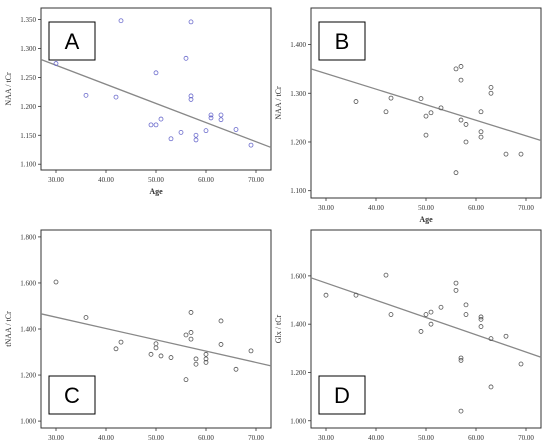 The image size is (550, 446). What do you see at coordinates (298, 373) in the screenshot?
I see `y-tick-label: 1.200` at bounding box center [298, 373].